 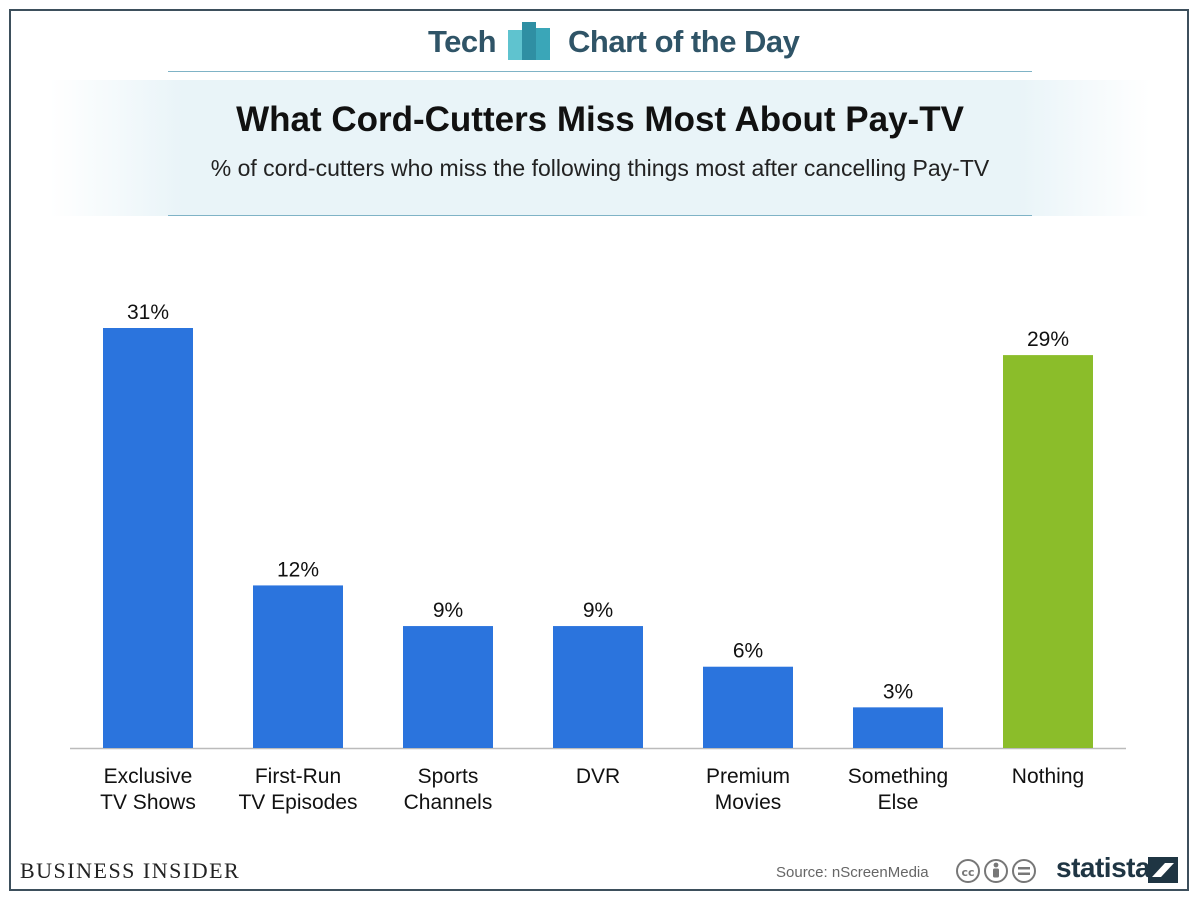 What do you see at coordinates (148, 312) in the screenshot?
I see `data-label-0: 31%` at bounding box center [148, 312].